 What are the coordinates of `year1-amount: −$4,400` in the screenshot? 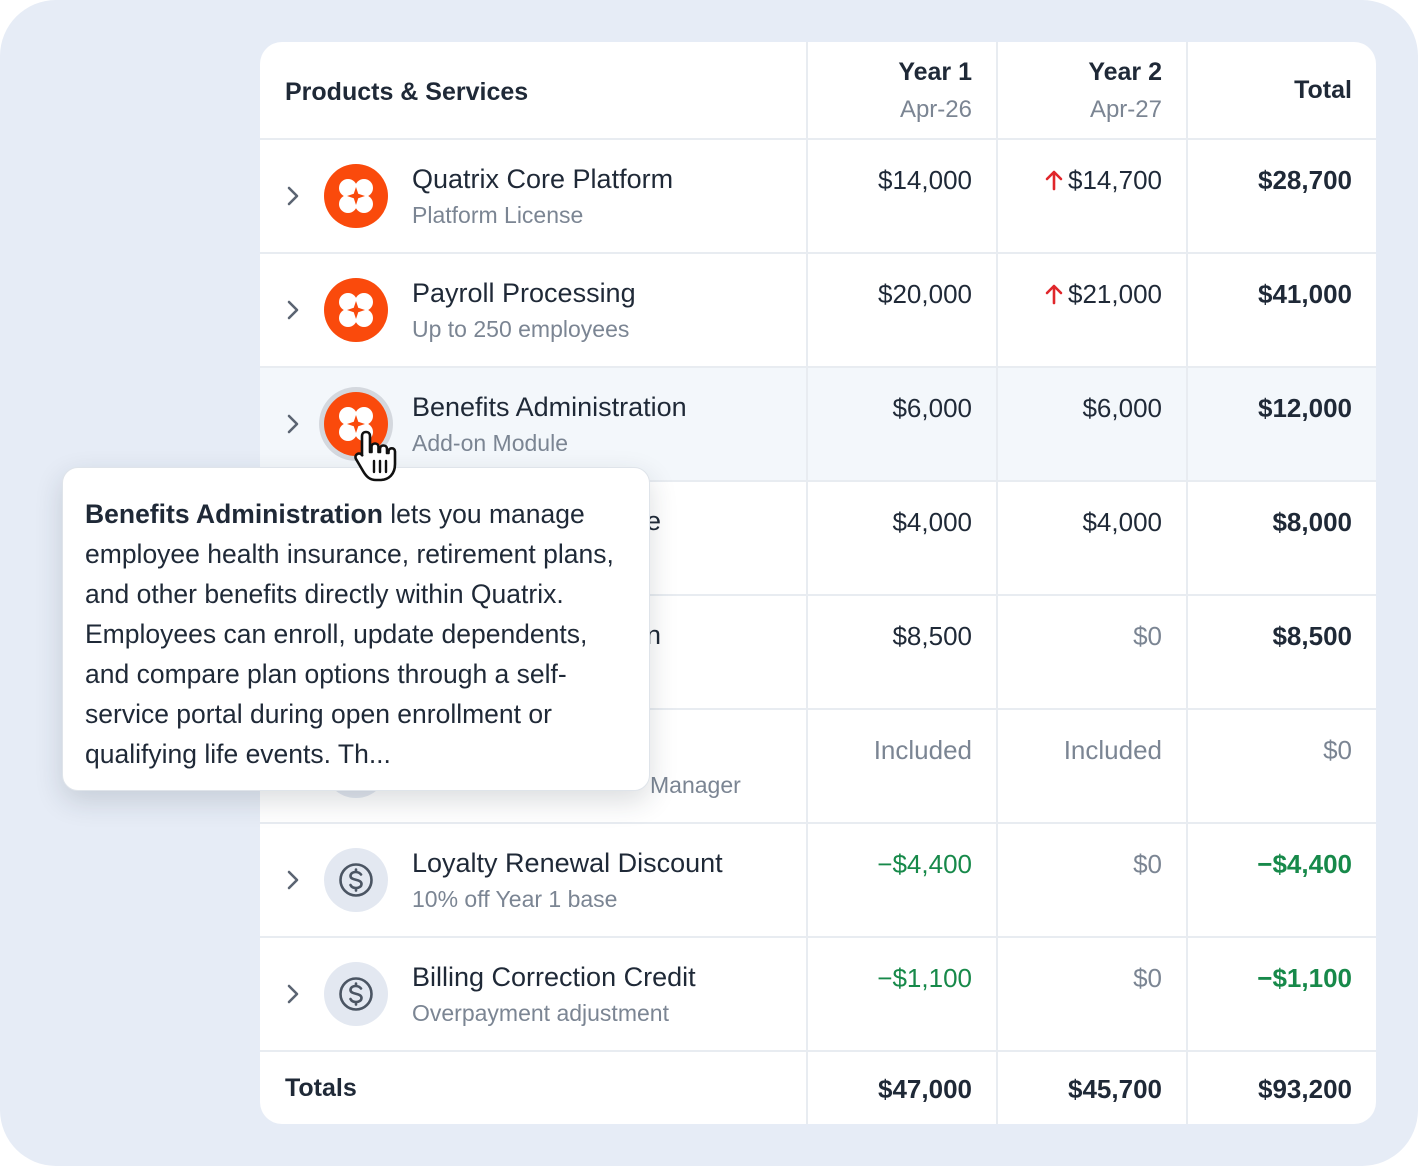 It's located at (924, 864).